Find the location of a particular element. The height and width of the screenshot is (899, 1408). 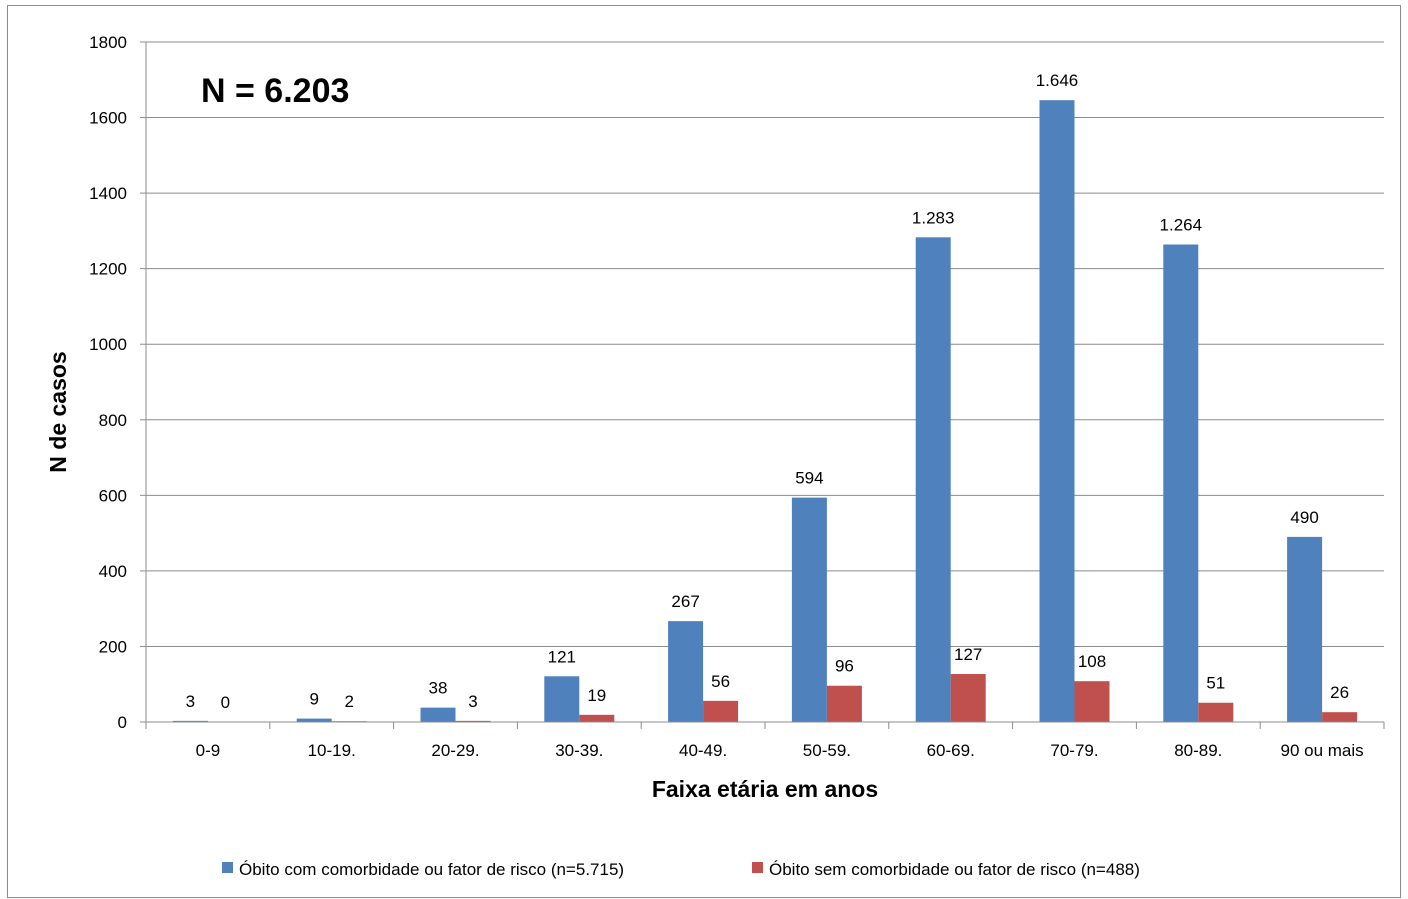

data-label: 56 is located at coordinates (720, 681).